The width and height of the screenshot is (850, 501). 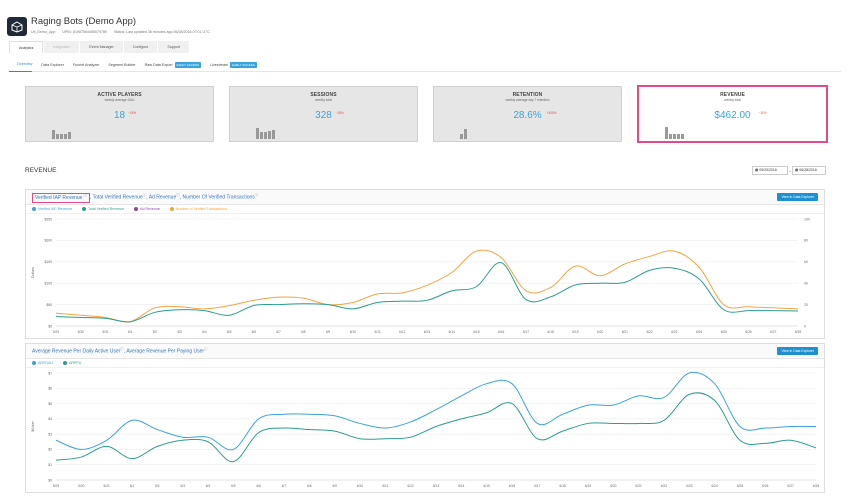 What do you see at coordinates (378, 332) in the screenshot?
I see `x-tick-label: 6/11` at bounding box center [378, 332].